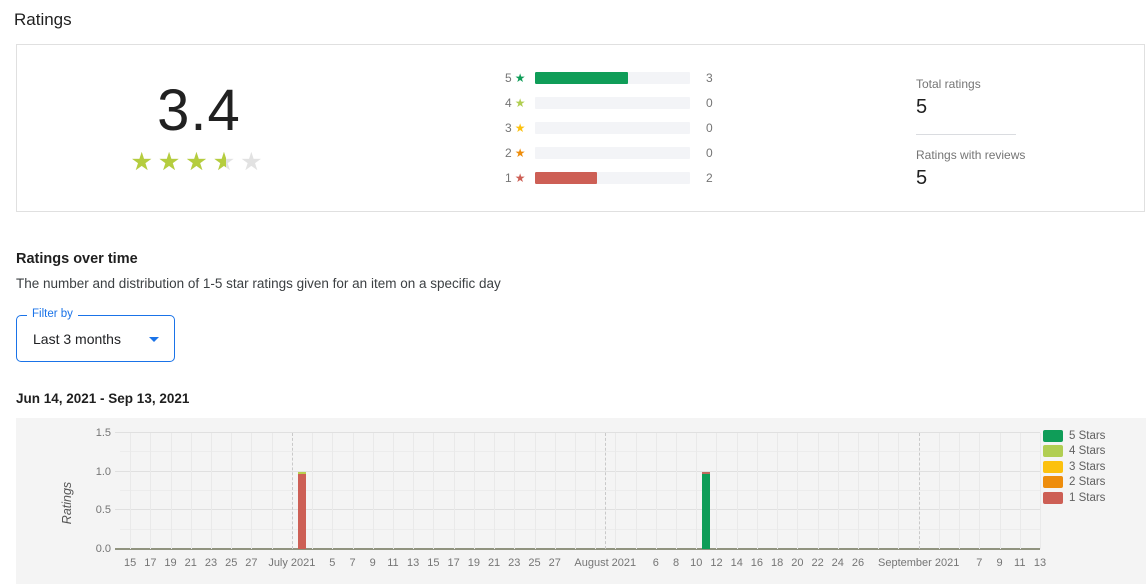  I want to click on x-tick-label: 22, so click(817, 563).